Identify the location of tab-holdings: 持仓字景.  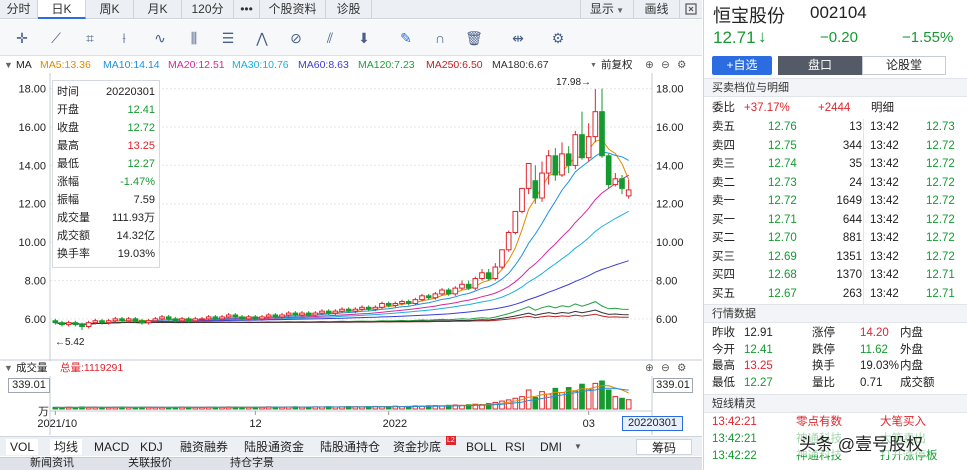
(252, 463).